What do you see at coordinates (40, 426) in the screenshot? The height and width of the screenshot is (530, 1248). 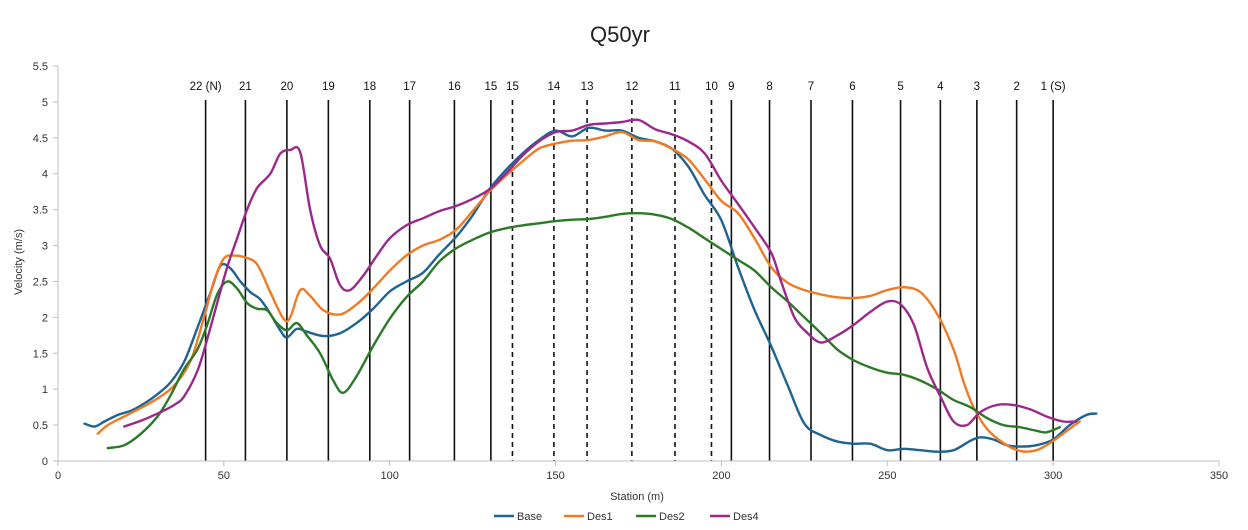 I see `y-tick-label: 0.5` at bounding box center [40, 426].